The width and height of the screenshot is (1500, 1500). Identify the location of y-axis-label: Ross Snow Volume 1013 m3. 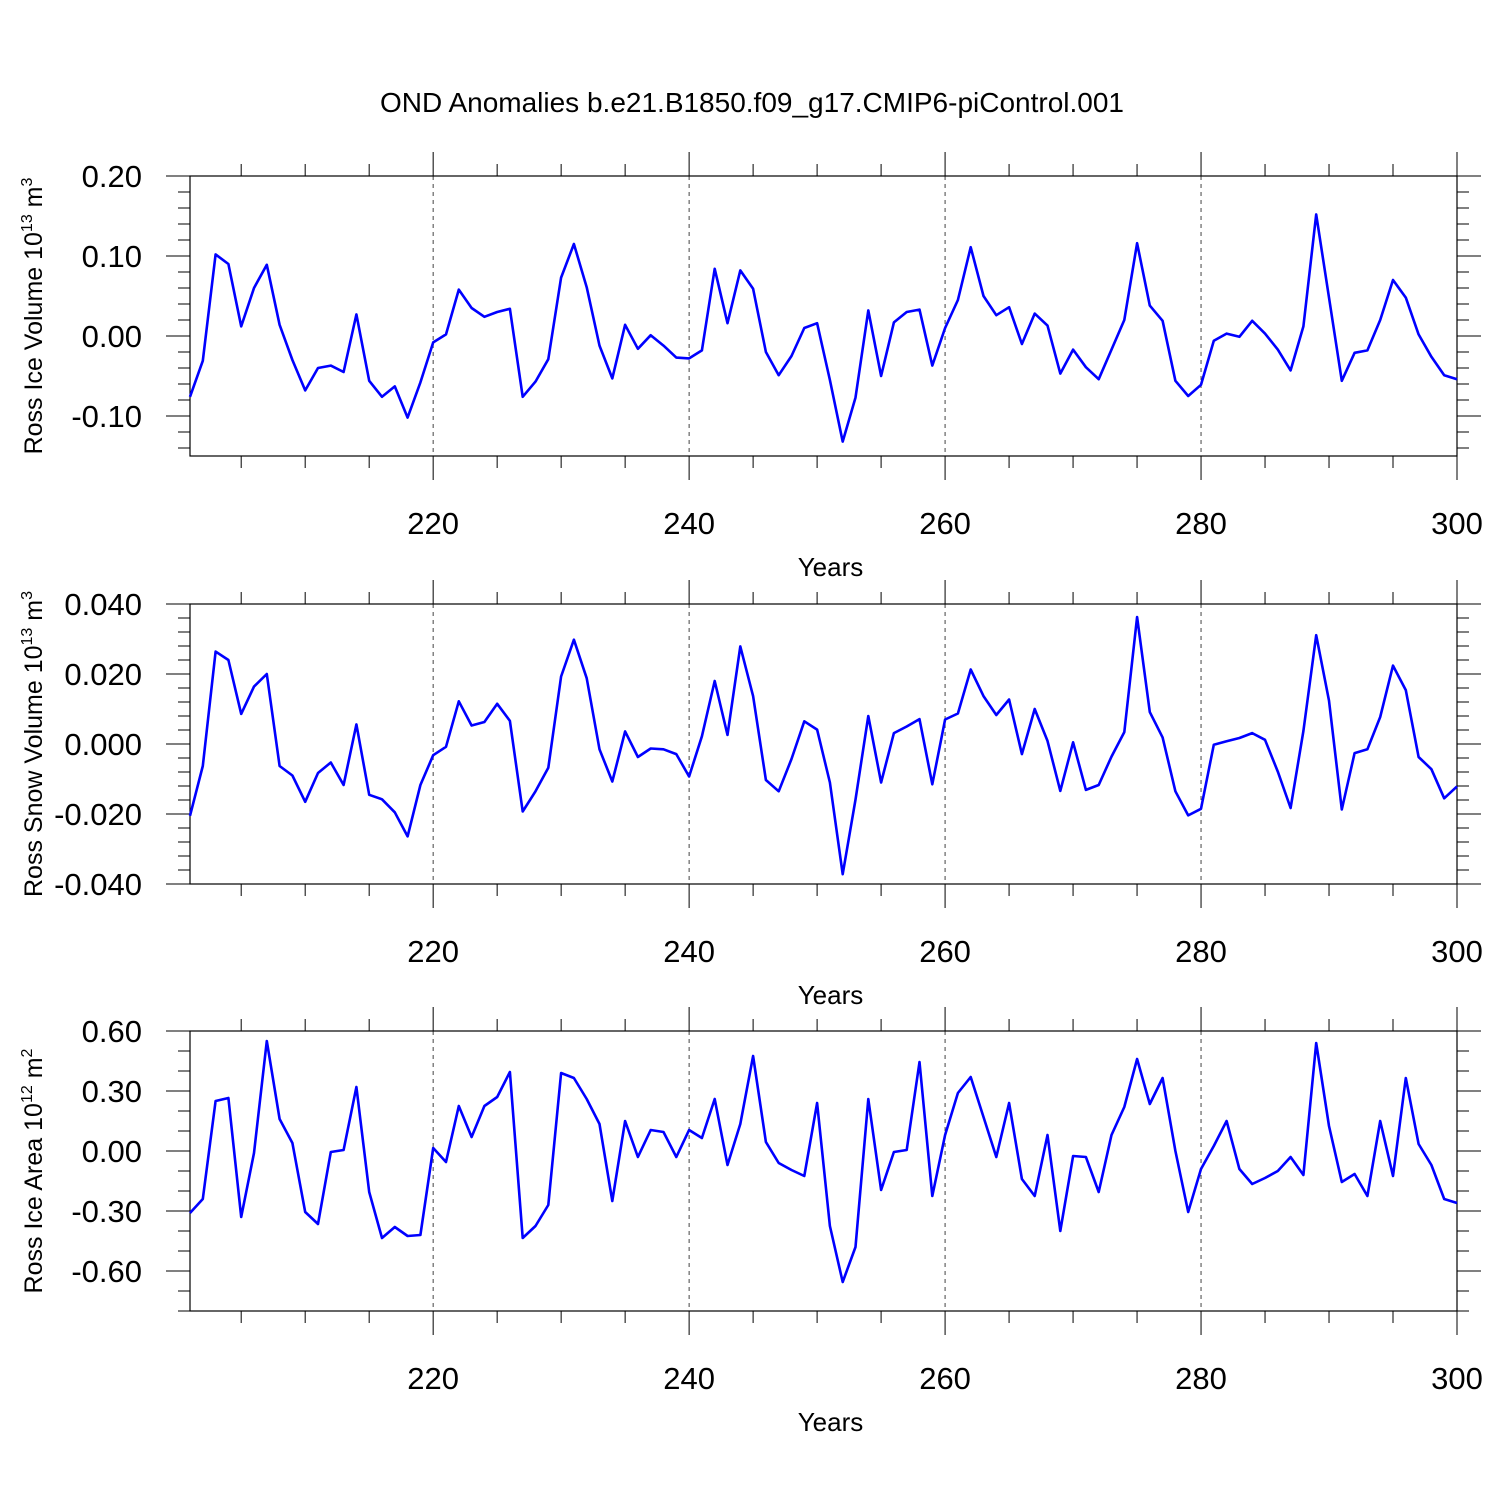
(33, 744).